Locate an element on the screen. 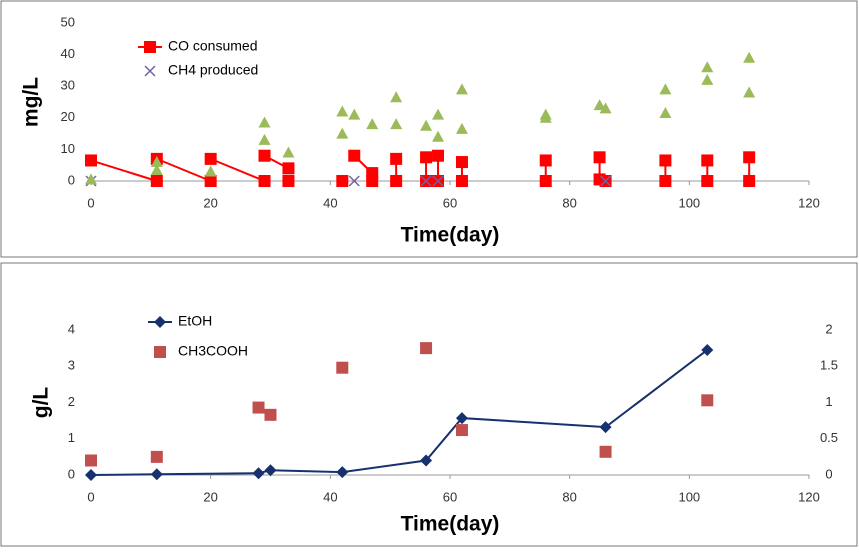 The width and height of the screenshot is (859, 553). y2-tick-label: 2 is located at coordinates (828, 328).